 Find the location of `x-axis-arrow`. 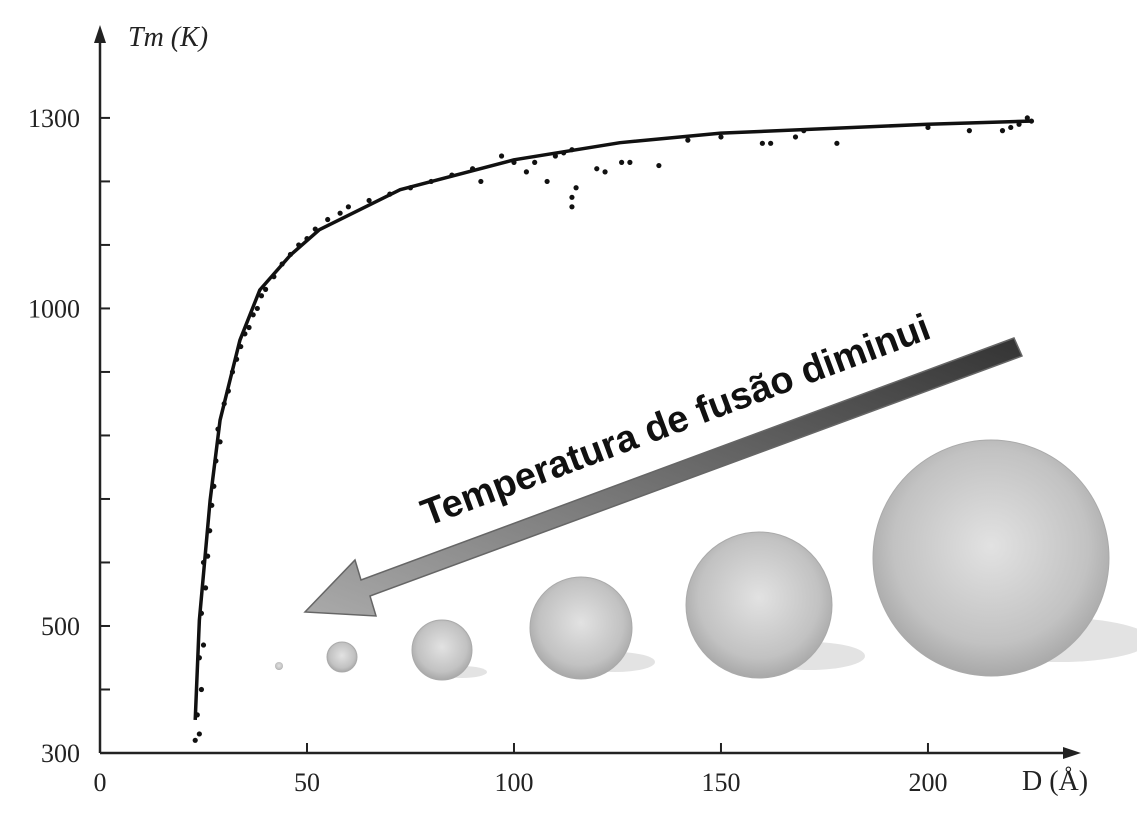

x-axis-arrow is located at coordinates (1072, 753).